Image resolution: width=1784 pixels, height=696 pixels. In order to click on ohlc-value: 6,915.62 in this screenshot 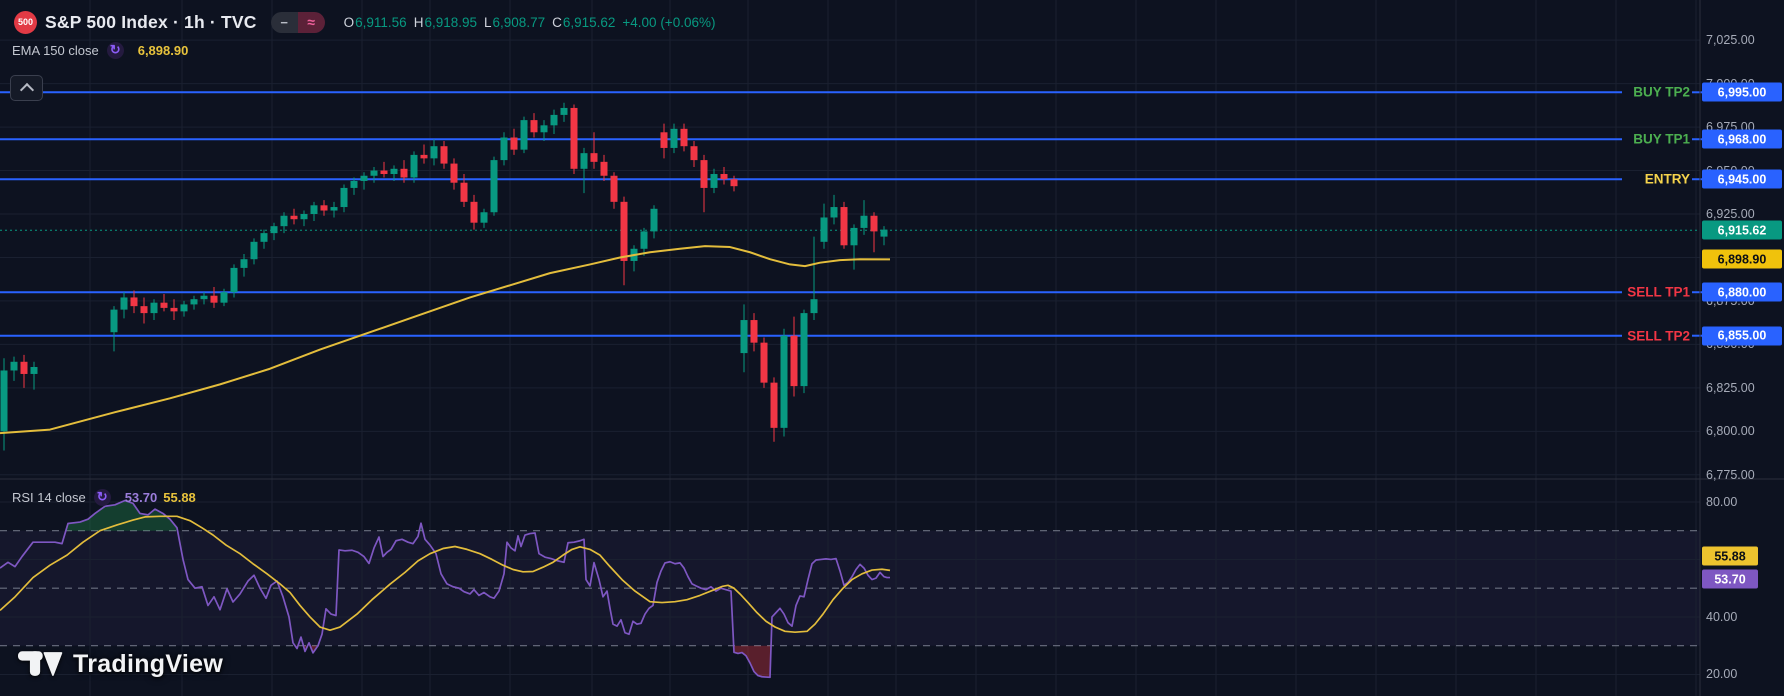, I will do `click(589, 22)`.